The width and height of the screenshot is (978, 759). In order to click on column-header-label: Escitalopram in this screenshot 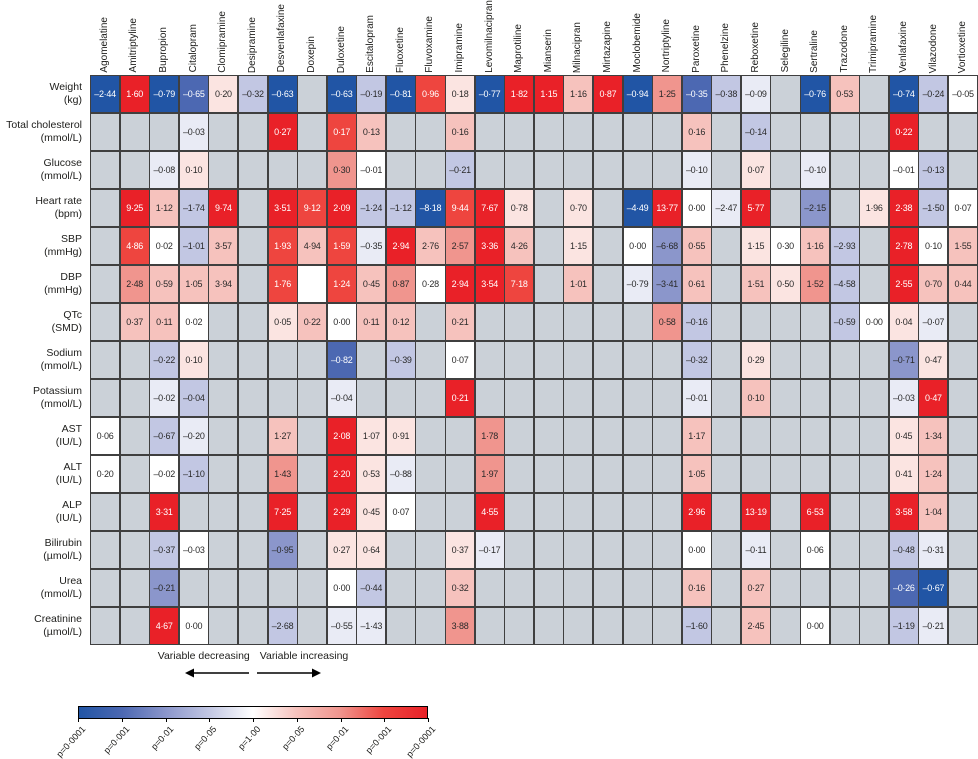, I will do `click(371, 44)`.